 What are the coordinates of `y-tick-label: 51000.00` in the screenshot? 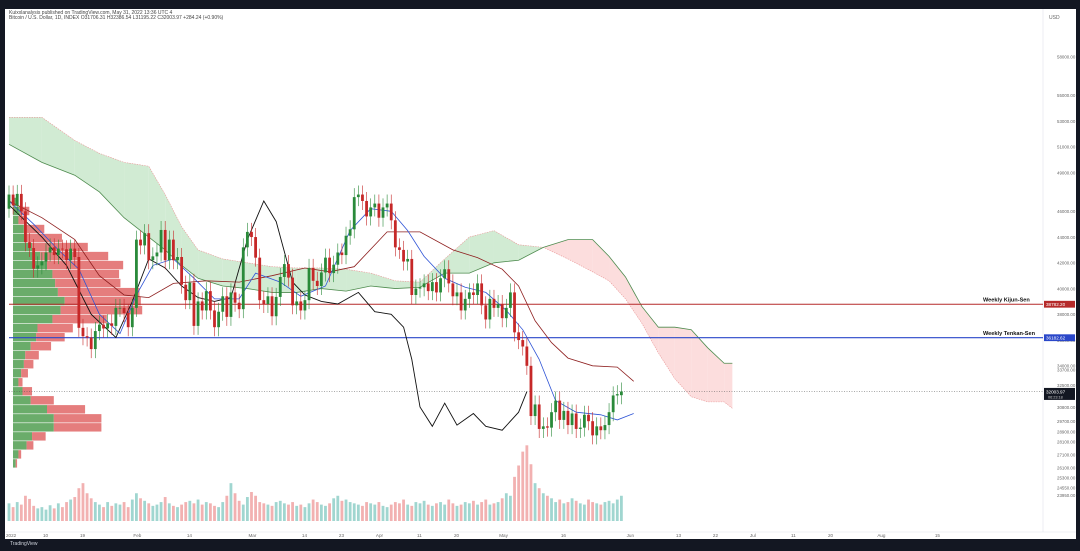 It's located at (1066, 147).